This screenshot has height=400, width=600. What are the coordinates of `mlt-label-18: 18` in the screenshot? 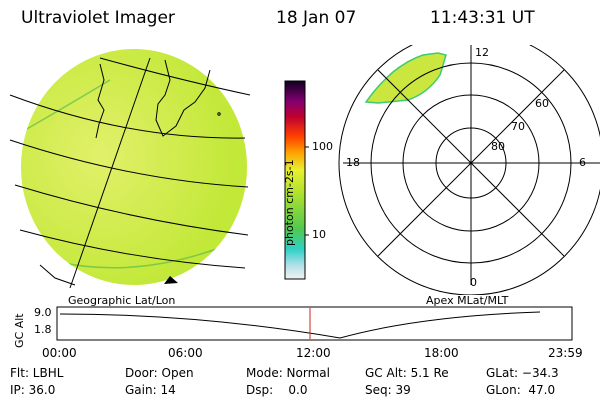 It's located at (353, 162).